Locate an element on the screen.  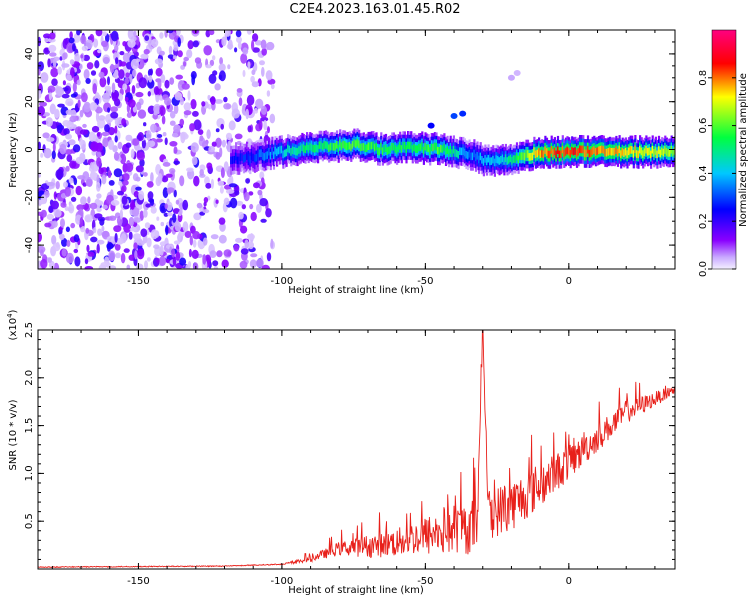
colorbar-label: Normalized spectral amplitude is located at coordinates (743, 150).